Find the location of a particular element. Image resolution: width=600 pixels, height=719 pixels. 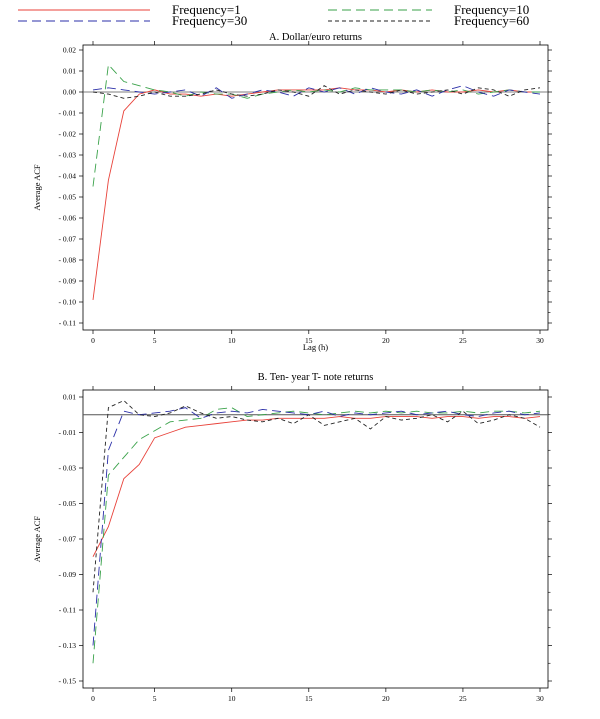

y-tick-label: - 0.10 is located at coordinates (68, 302).